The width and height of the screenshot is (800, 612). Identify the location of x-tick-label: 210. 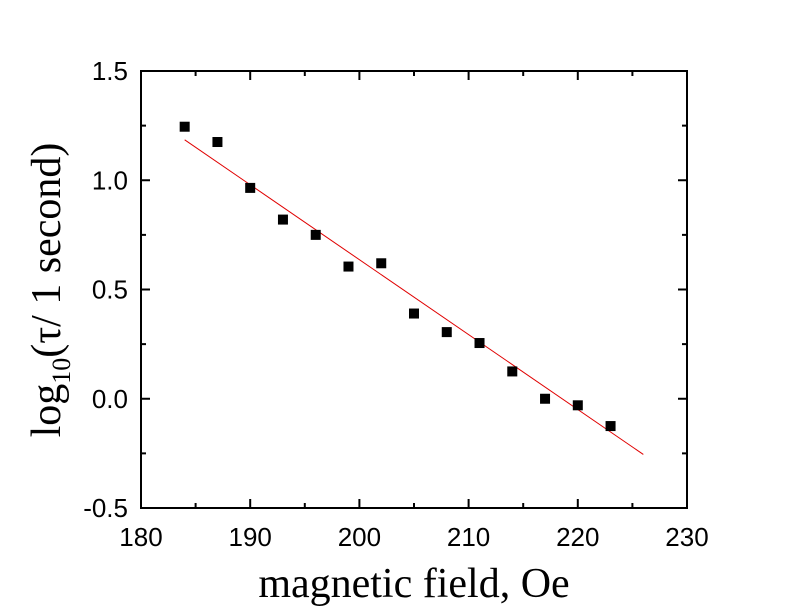
(468, 537).